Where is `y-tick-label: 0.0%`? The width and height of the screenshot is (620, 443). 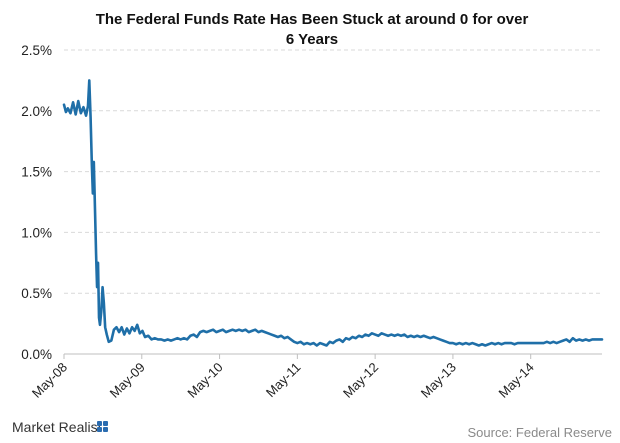 y-tick-label: 0.0% is located at coordinates (36, 354).